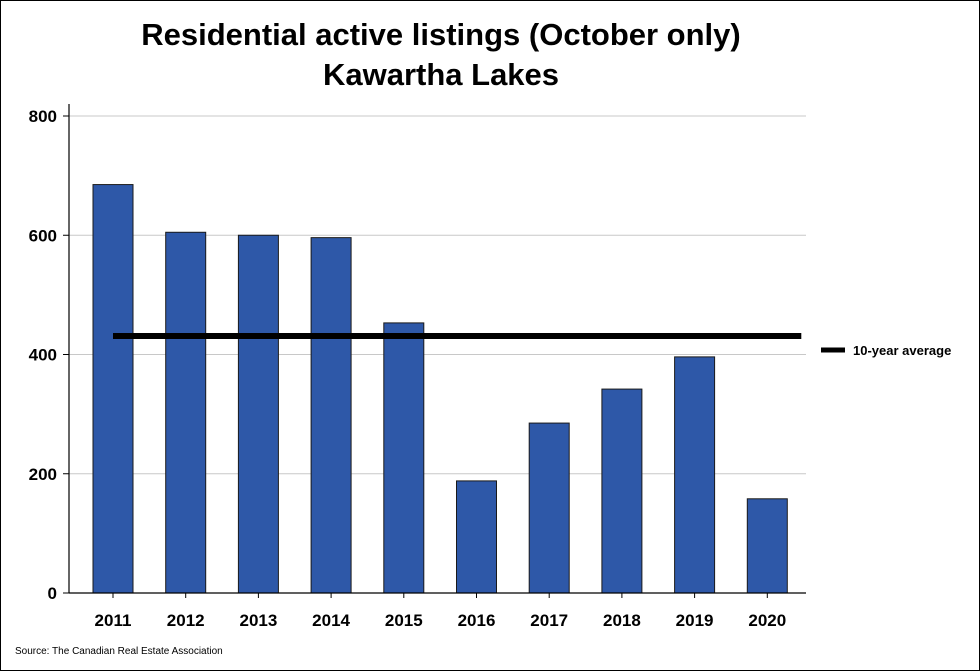 The height and width of the screenshot is (671, 980). Describe the element at coordinates (43, 116) in the screenshot. I see `y-tick-label: 800` at that location.